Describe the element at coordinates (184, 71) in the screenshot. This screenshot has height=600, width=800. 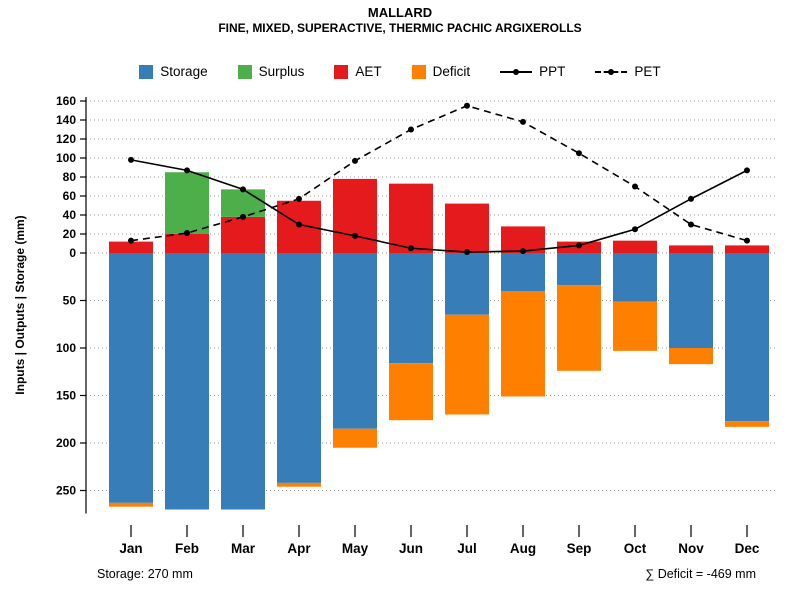
I see `legend-label-storage: Storage` at that location.